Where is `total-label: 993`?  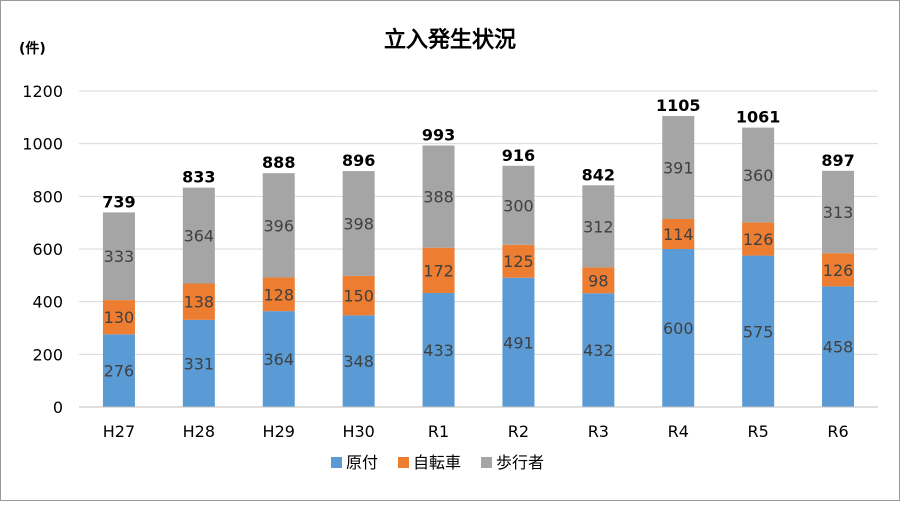
total-label: 993 is located at coordinates (438, 135).